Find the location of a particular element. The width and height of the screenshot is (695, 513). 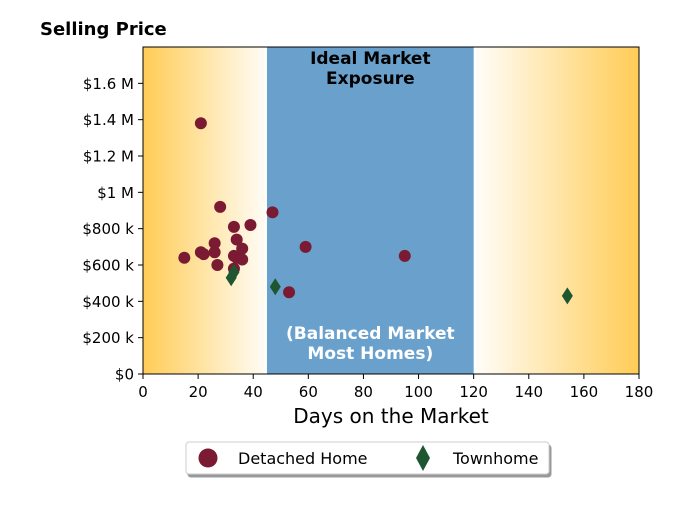

y-tick-label: $600 k is located at coordinates (108, 266).